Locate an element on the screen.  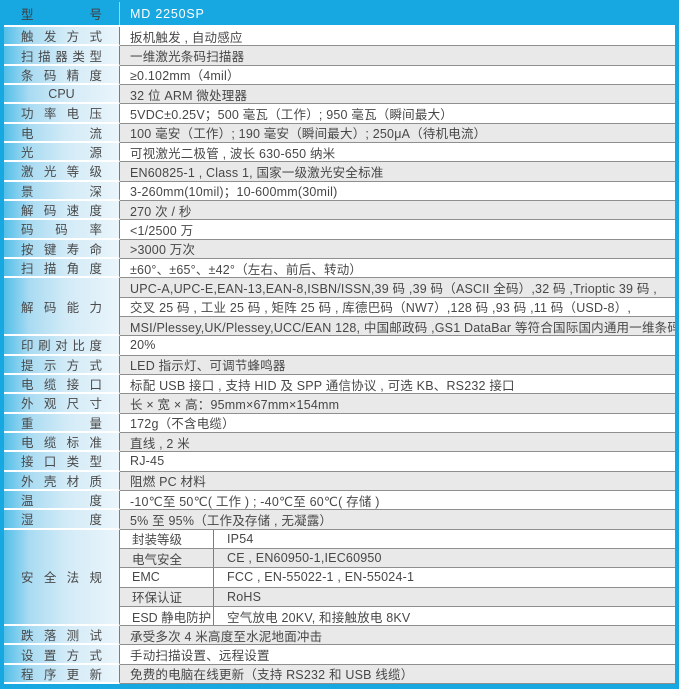
sub-spec-value: IP54 is located at coordinates (240, 538).